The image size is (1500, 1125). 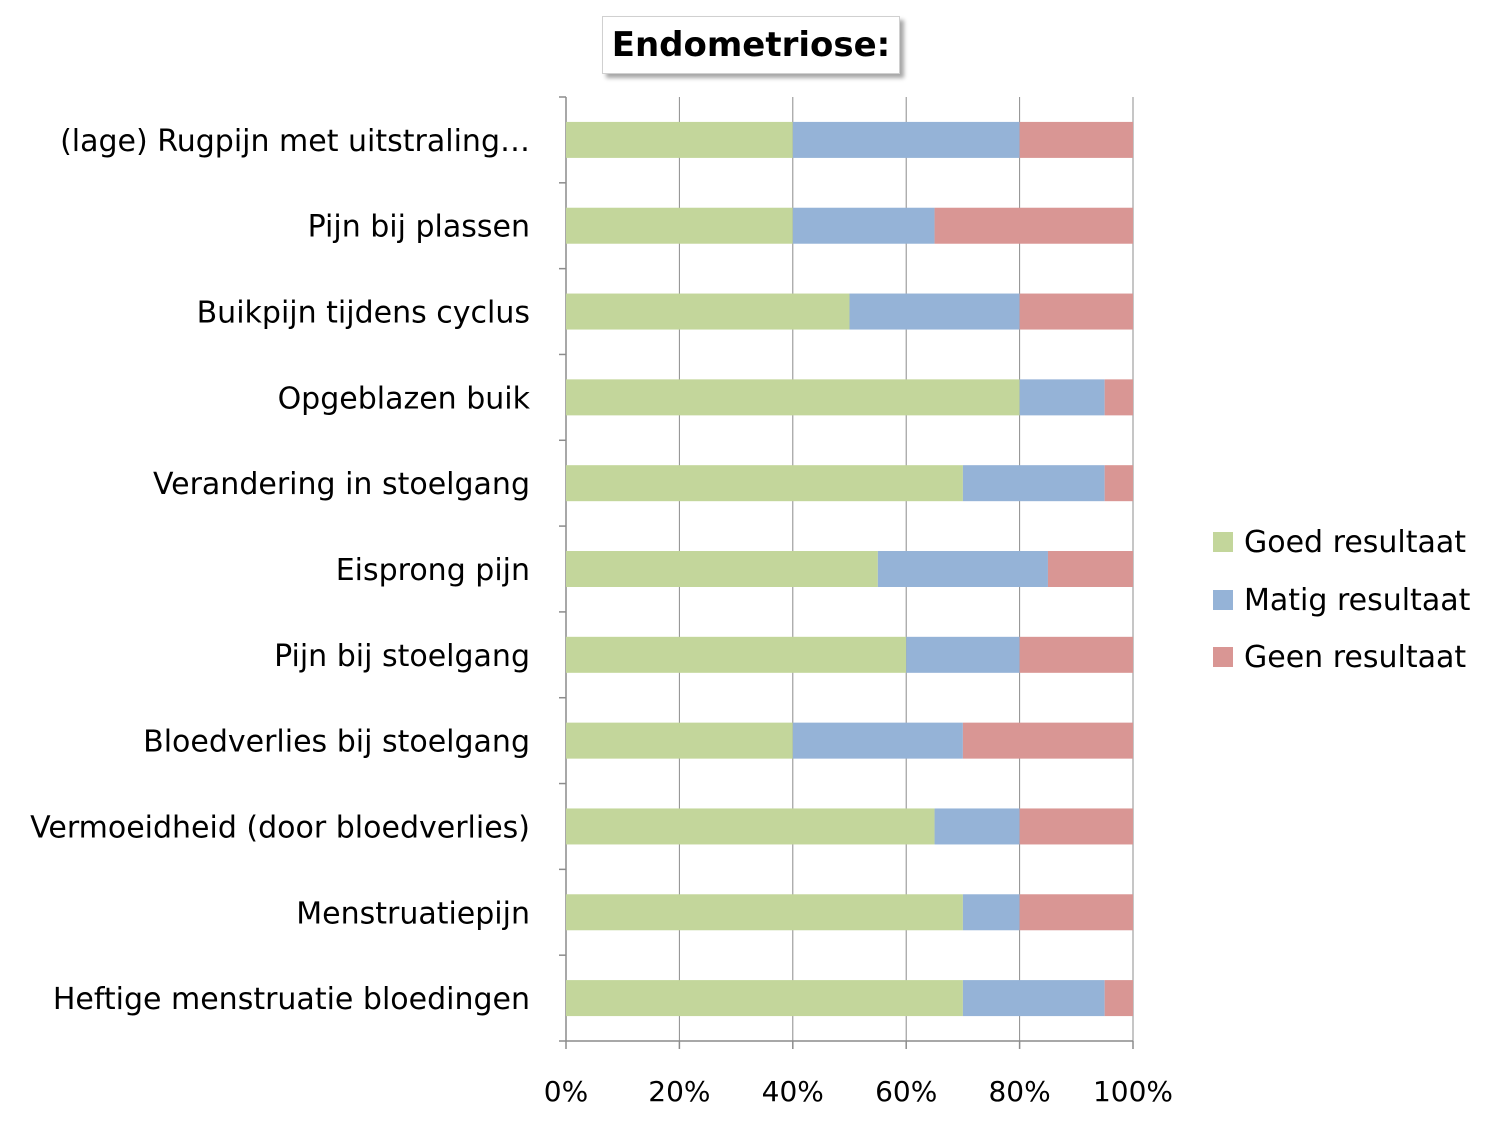 I want to click on legend-label: Geen resultaat, so click(x=1355, y=657).